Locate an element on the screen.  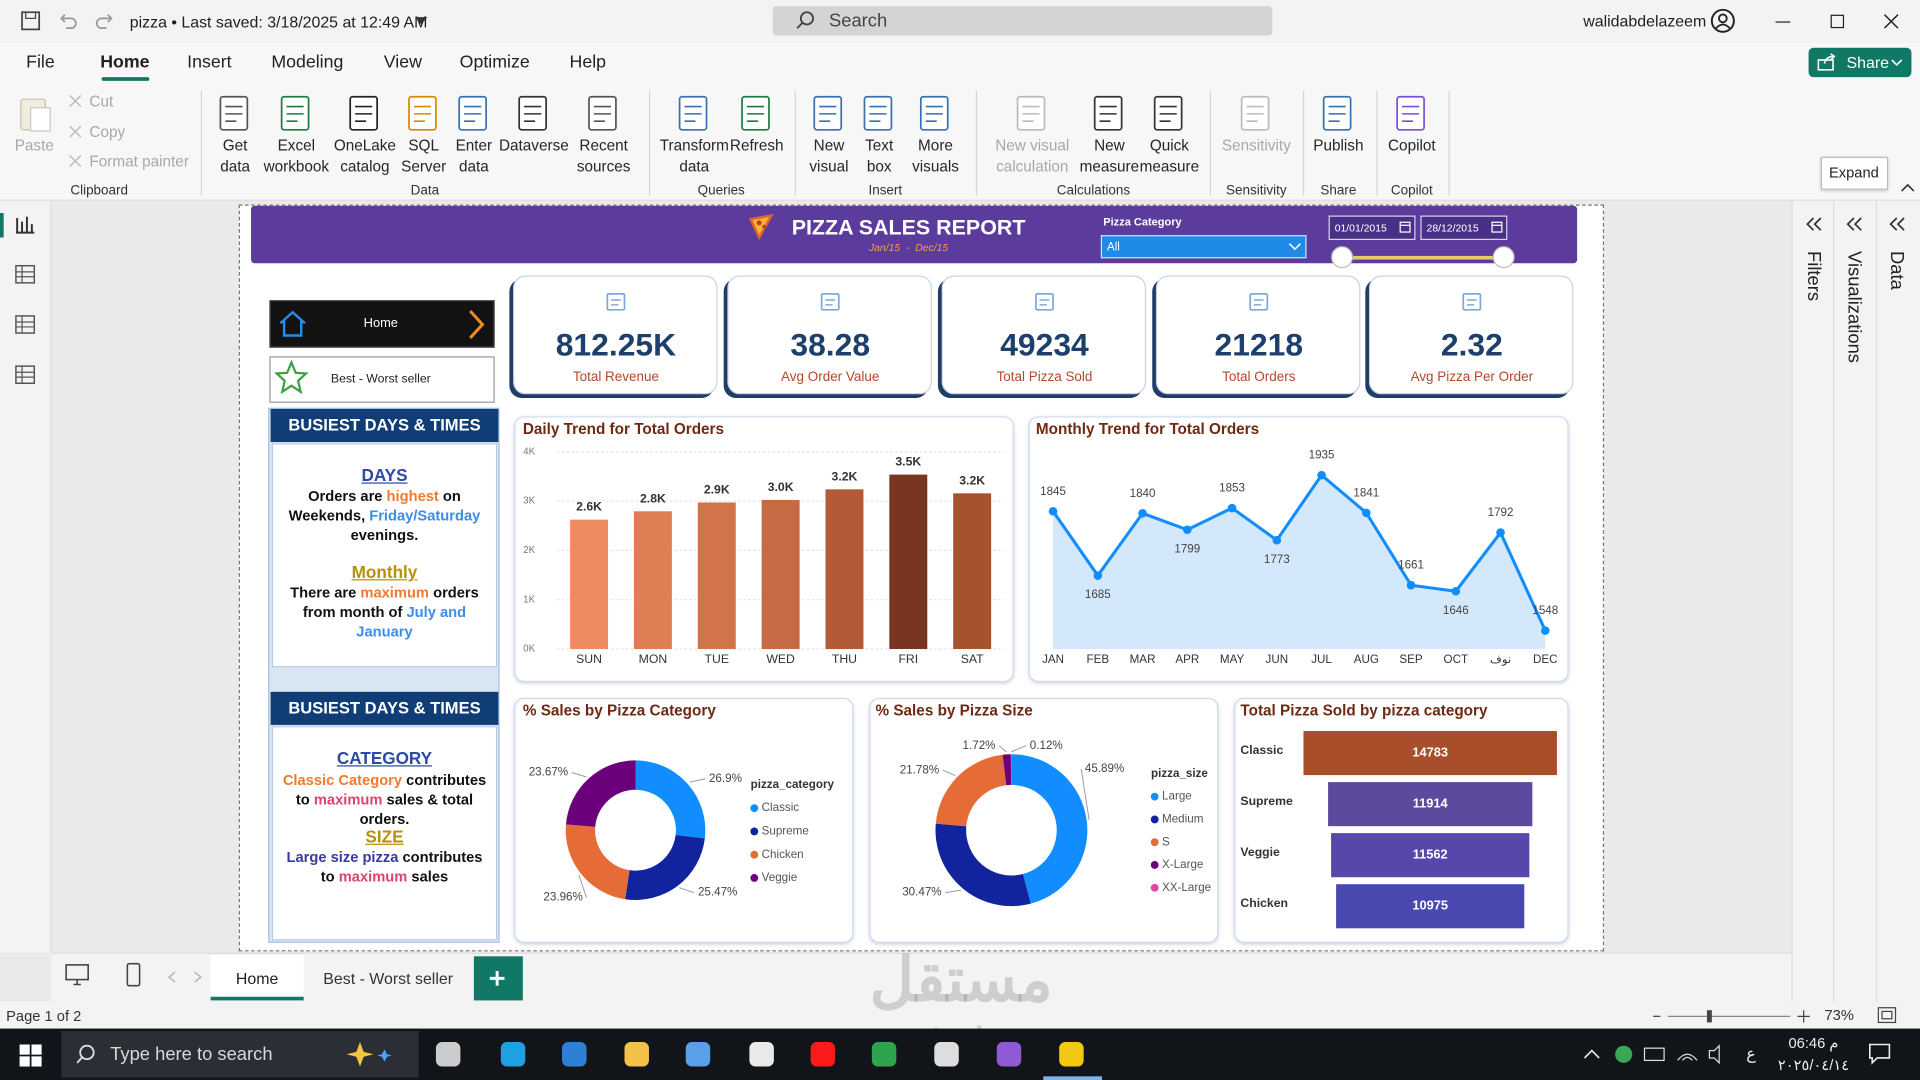
menu-tab: Home is located at coordinates (125, 62).